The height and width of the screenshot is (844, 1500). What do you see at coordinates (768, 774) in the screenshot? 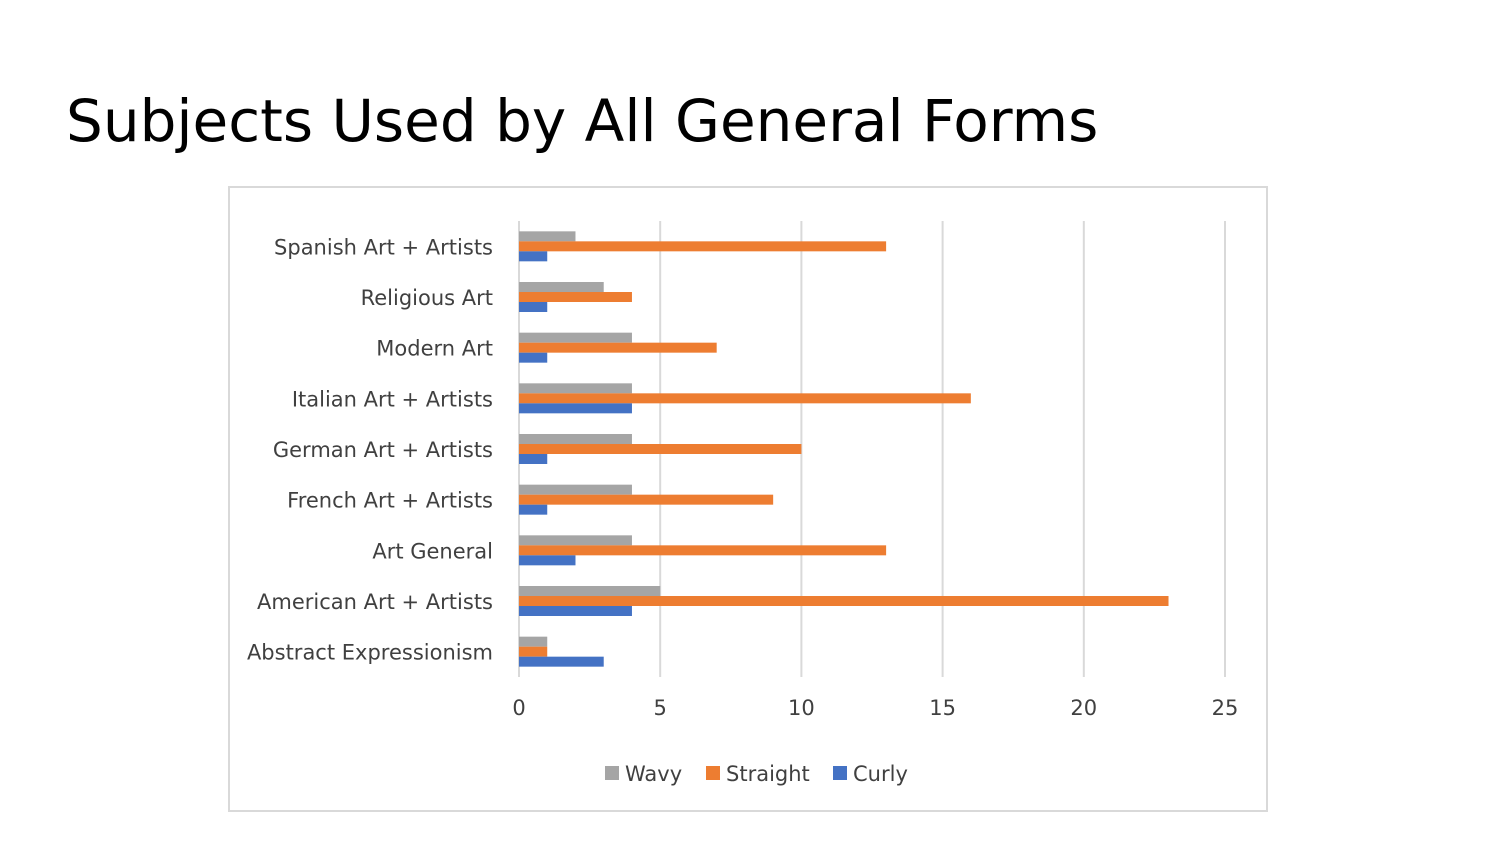
I see `legend-label-straight: Straight` at bounding box center [768, 774].